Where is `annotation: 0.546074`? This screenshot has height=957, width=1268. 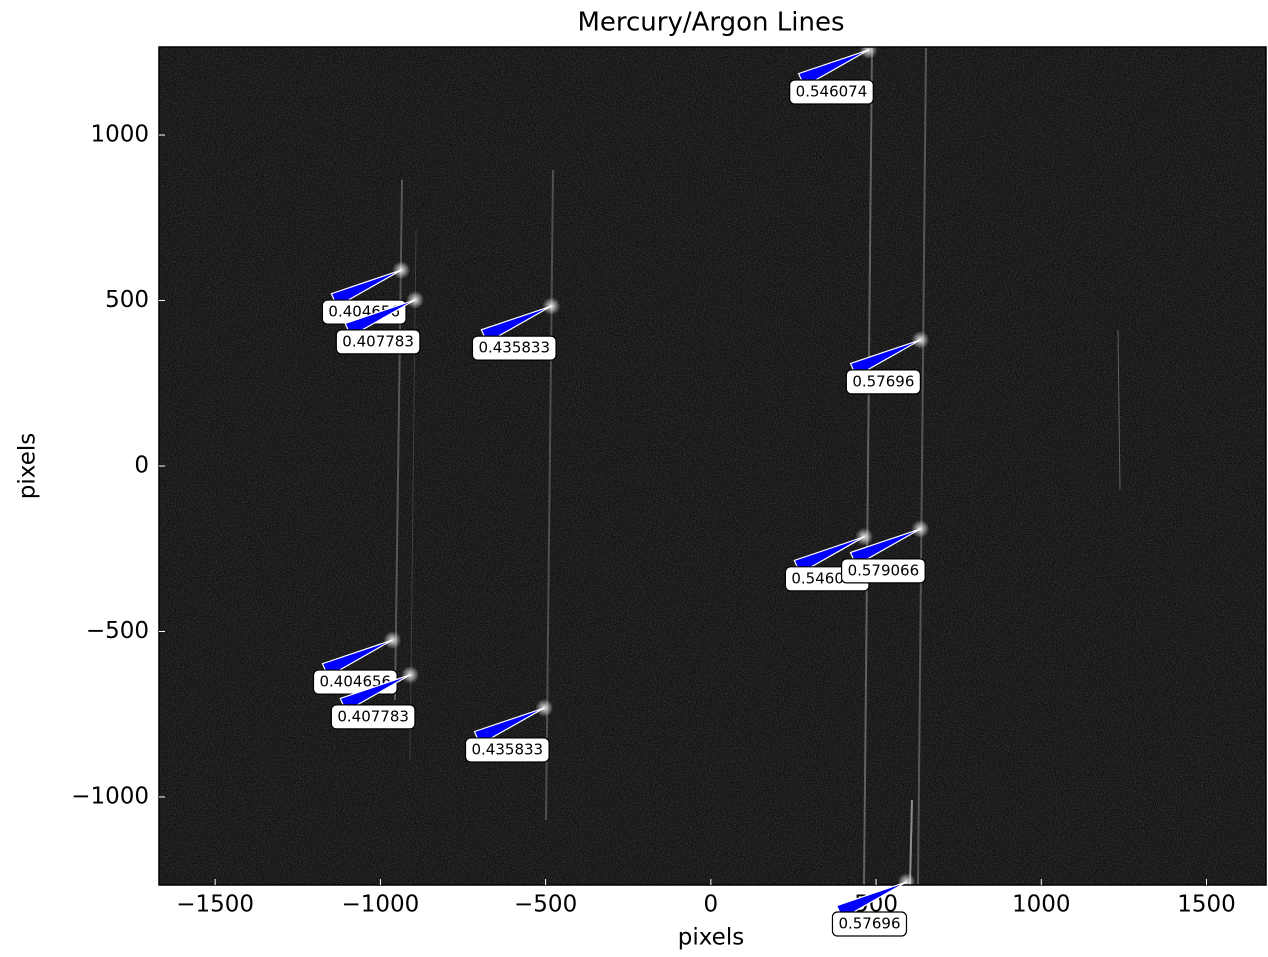
annotation: 0.546074 is located at coordinates (831, 92).